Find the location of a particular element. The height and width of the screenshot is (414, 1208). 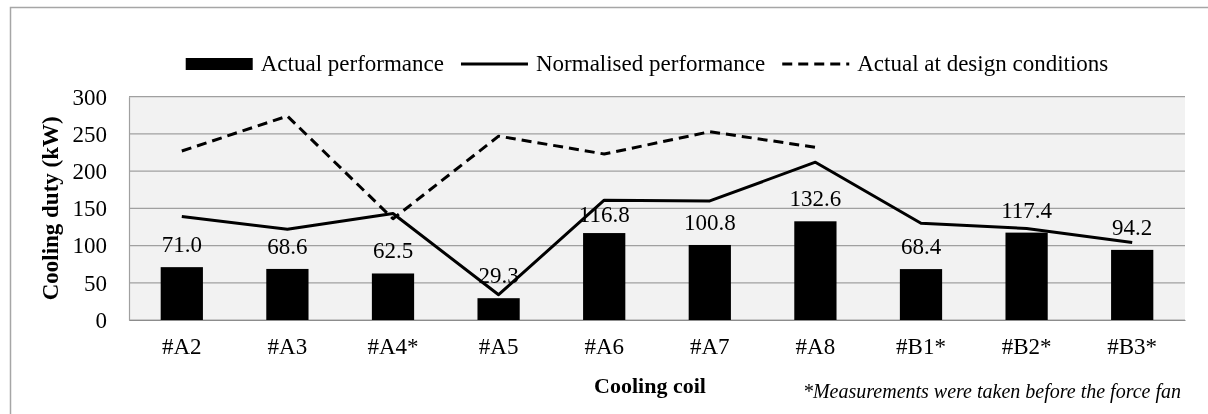

y-tick-label: 0 is located at coordinates (101, 320).